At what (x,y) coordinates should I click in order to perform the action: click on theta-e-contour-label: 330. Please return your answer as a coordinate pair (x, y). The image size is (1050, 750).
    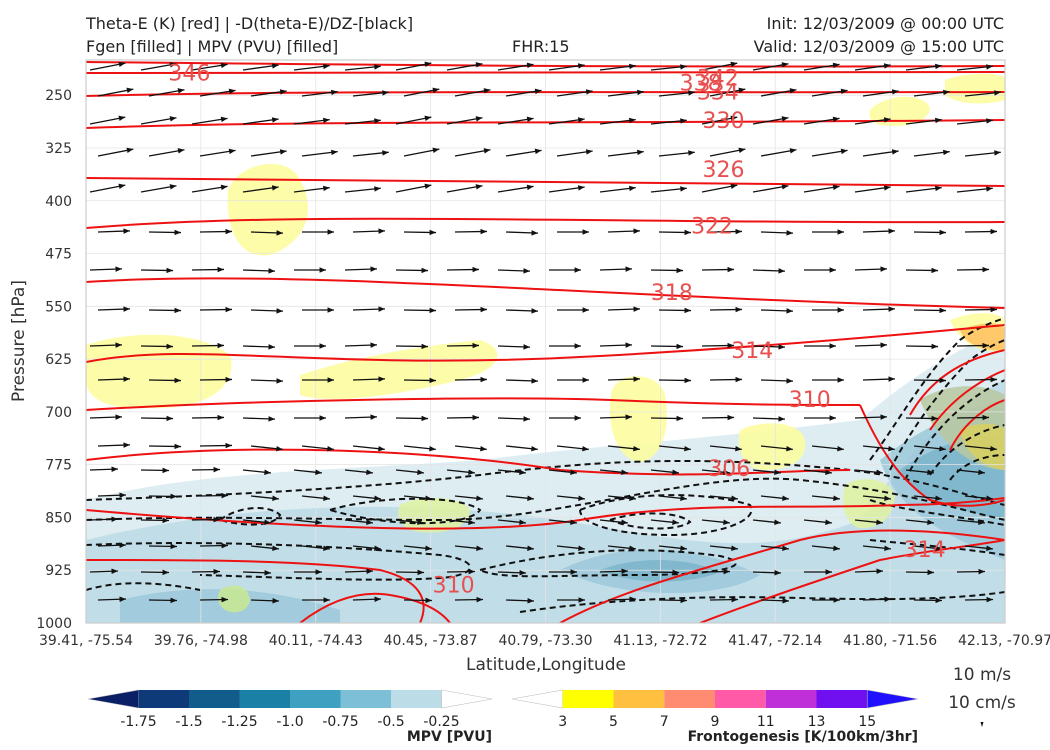
    Looking at the image, I should click on (724, 121).